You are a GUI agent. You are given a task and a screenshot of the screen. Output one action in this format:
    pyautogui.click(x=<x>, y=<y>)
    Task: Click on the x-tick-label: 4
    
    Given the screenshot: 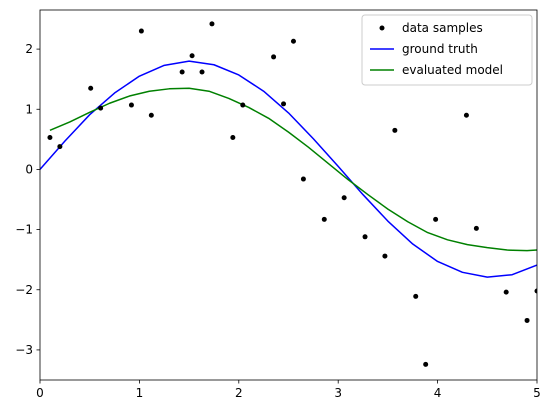 What is the action you would take?
    pyautogui.click(x=438, y=393)
    